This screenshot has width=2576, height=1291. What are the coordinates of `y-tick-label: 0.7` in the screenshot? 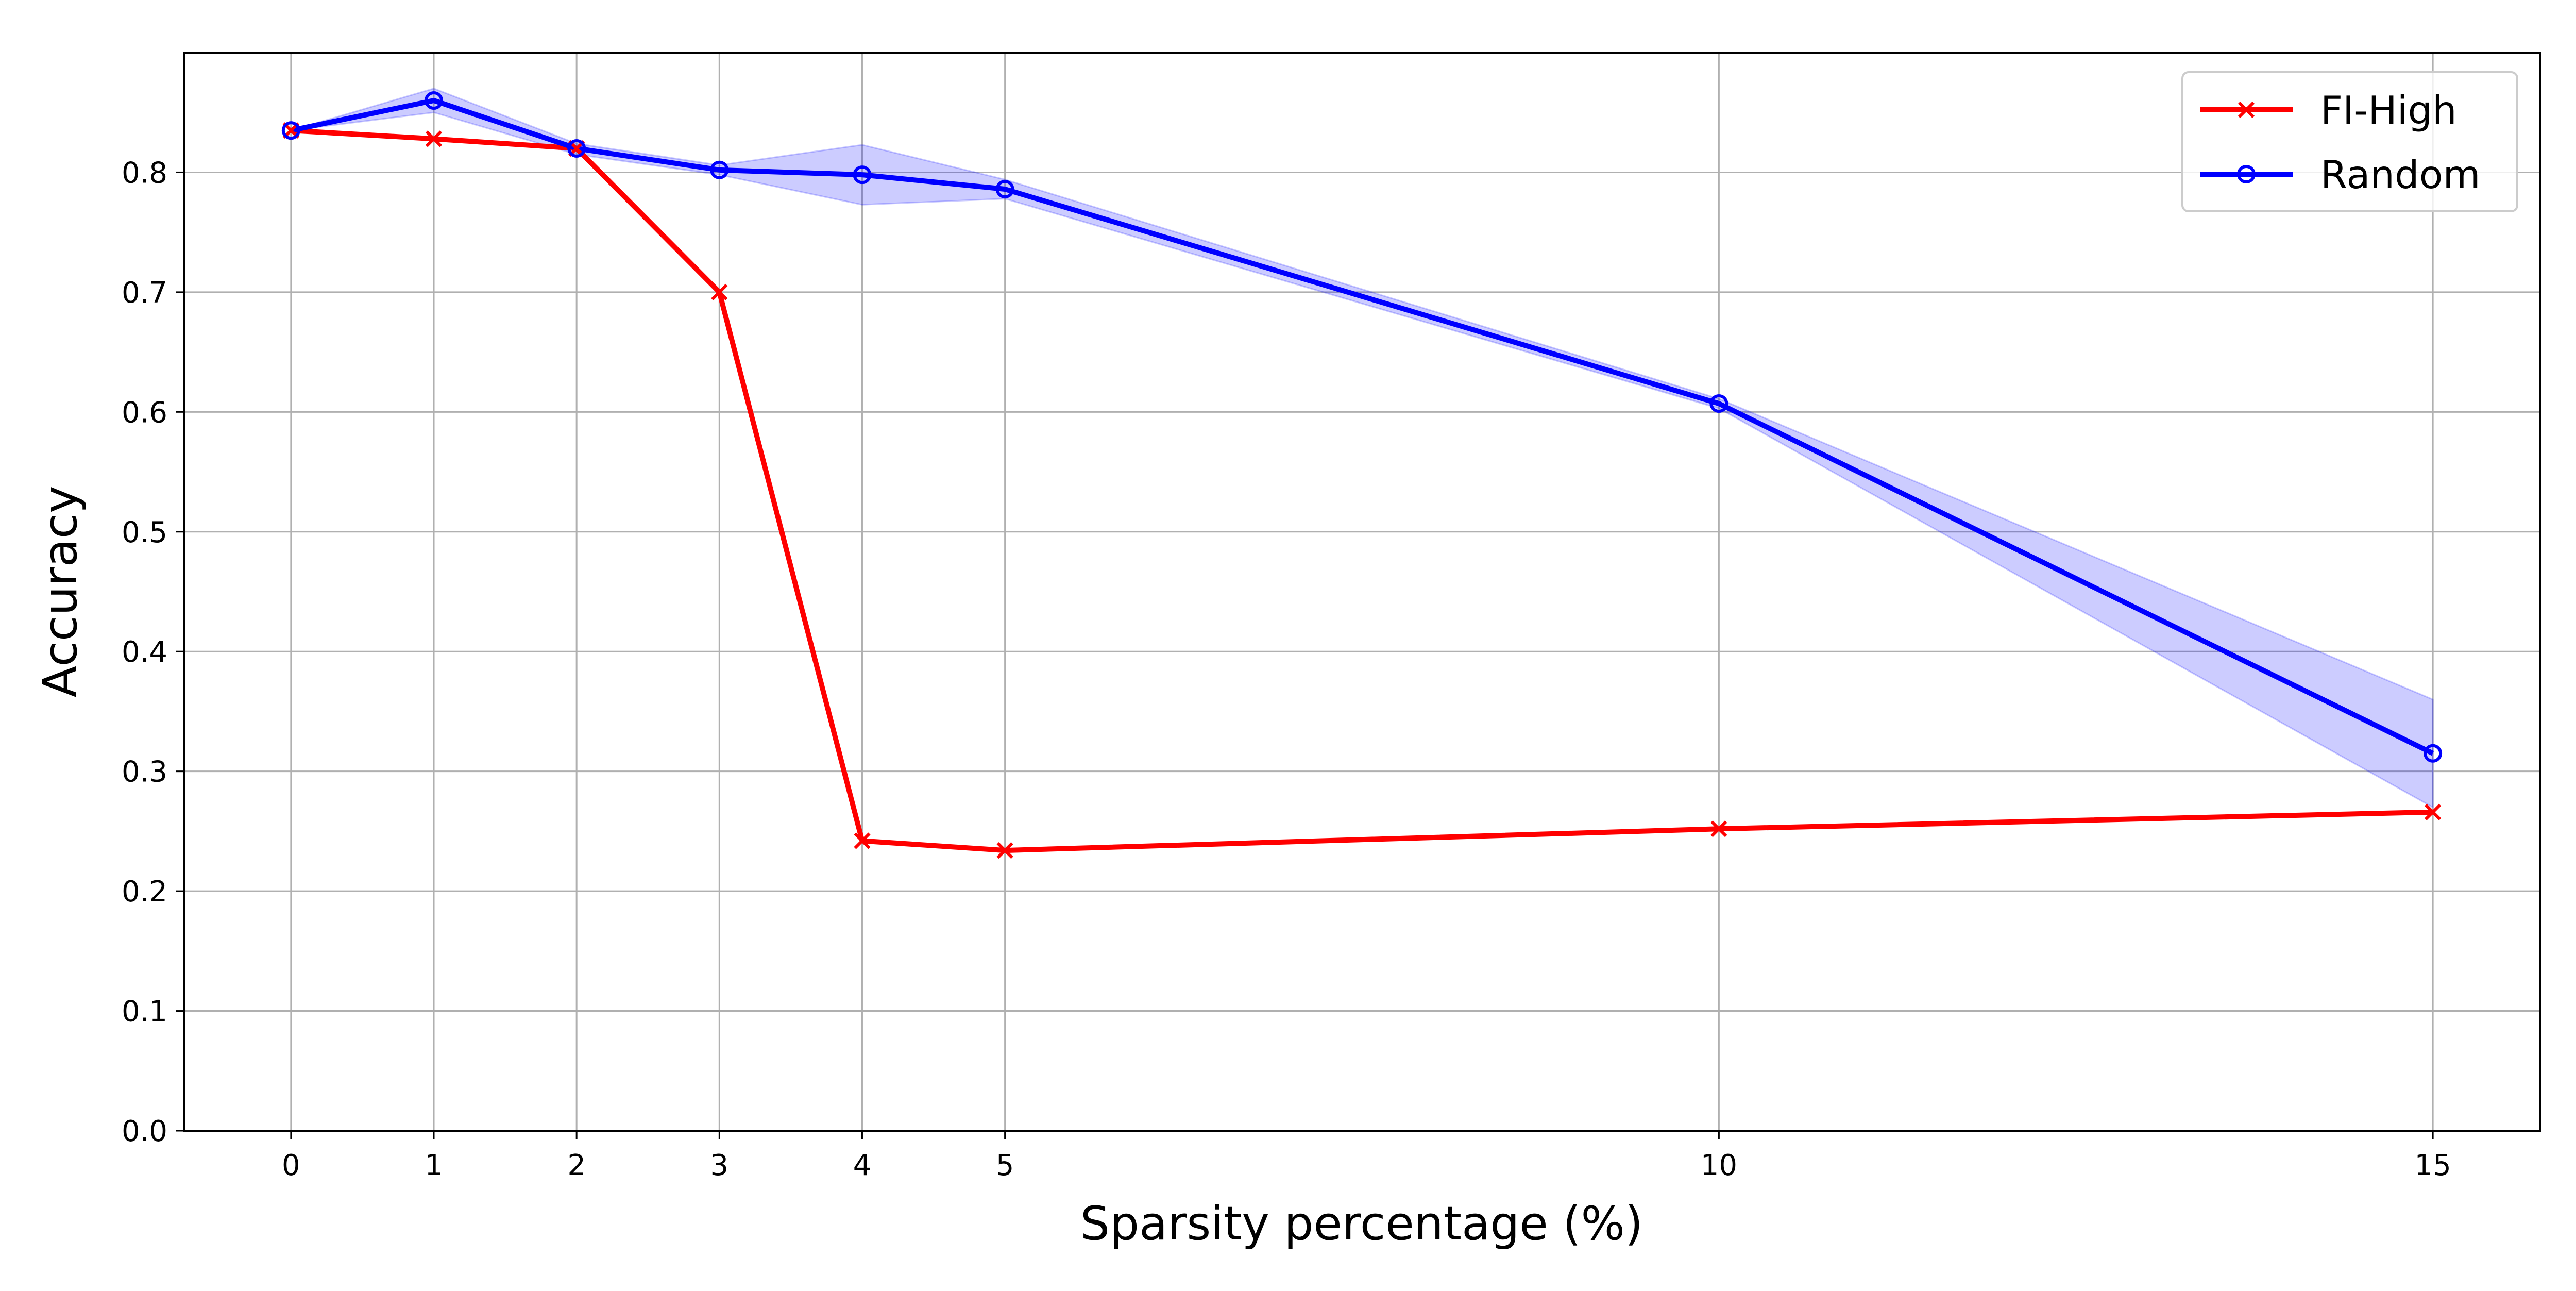 It's located at (144, 293).